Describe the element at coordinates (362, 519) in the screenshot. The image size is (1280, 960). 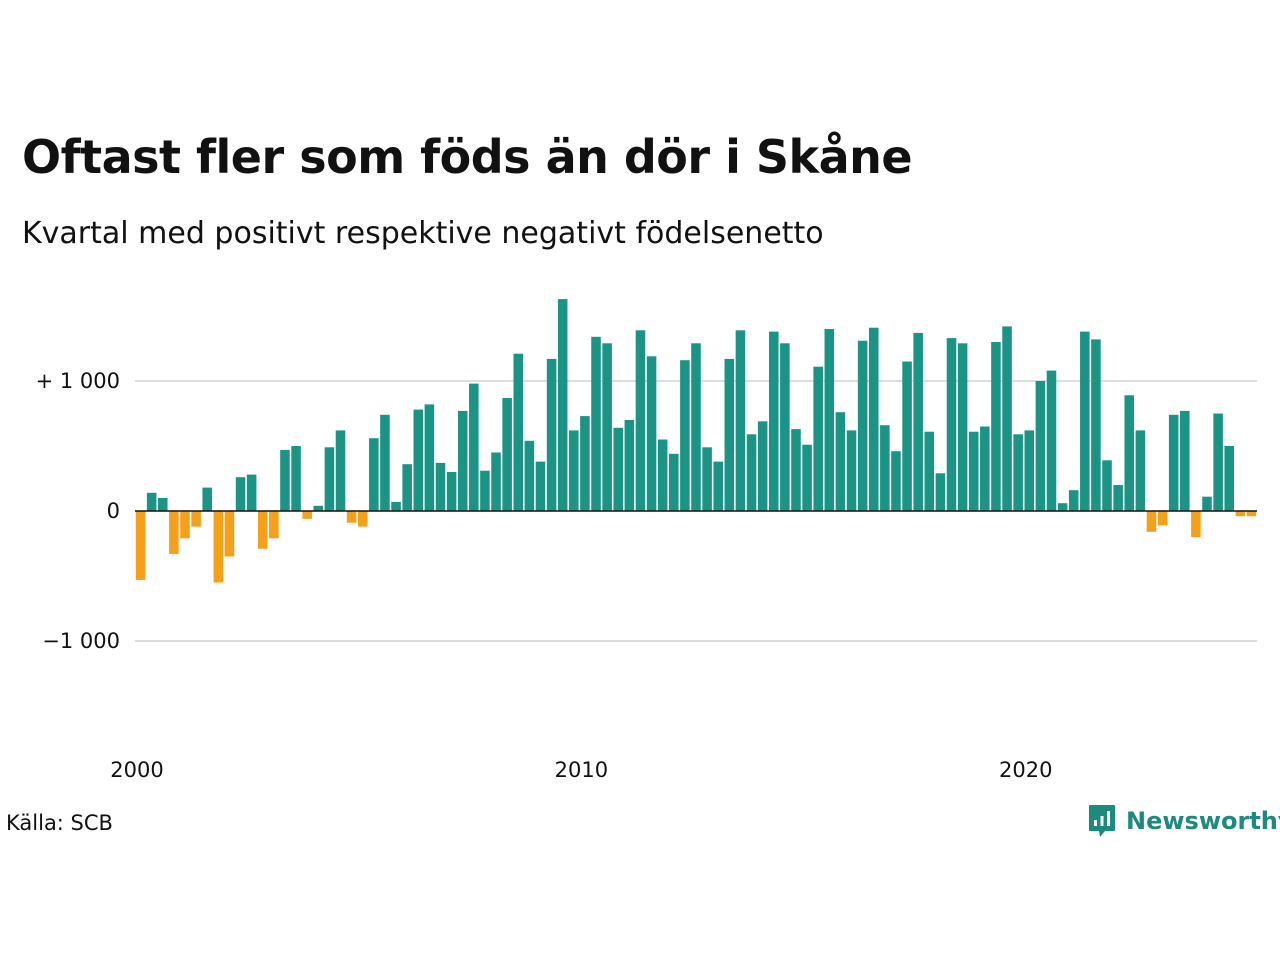
I see `bar-2005-k1` at that location.